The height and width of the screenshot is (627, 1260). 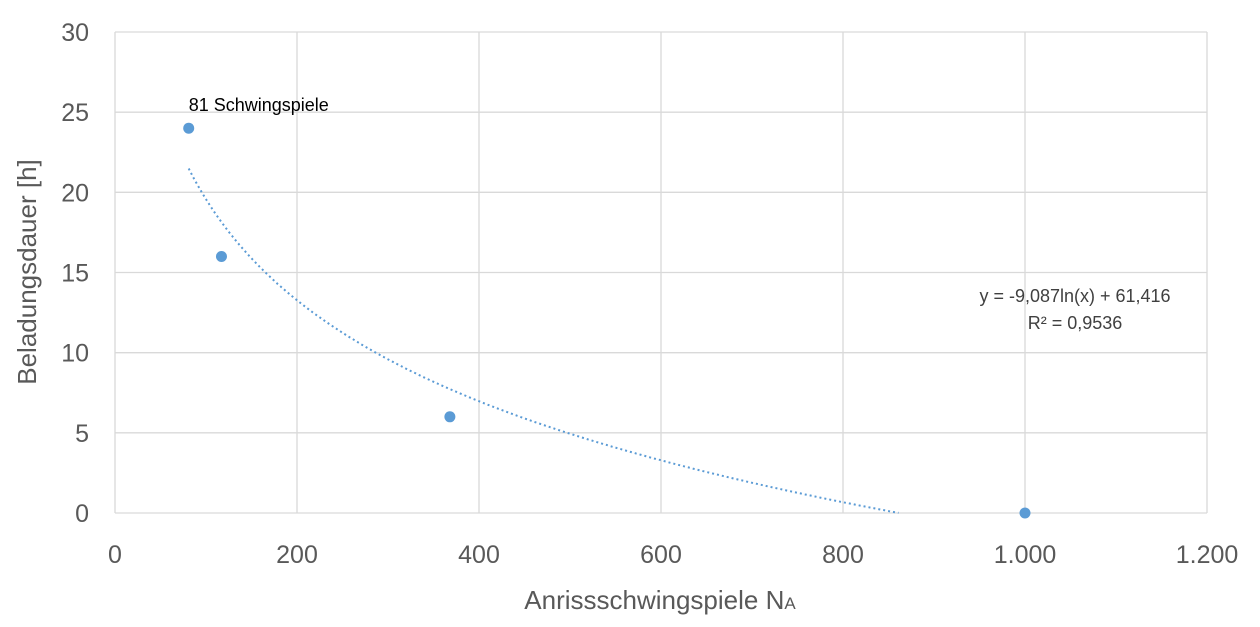 I want to click on y-tick-labels: 0 5 10 15 20 25 30, so click(x=75, y=273).